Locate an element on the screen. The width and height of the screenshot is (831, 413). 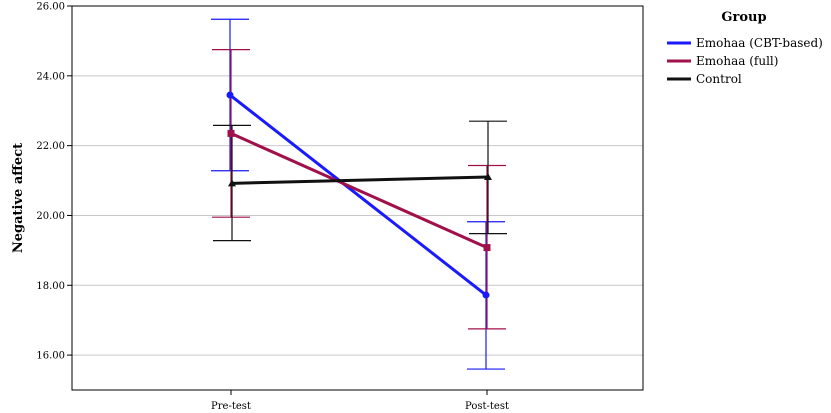
x-axis-ticks: Pre-test Post-test is located at coordinates (360, 401).